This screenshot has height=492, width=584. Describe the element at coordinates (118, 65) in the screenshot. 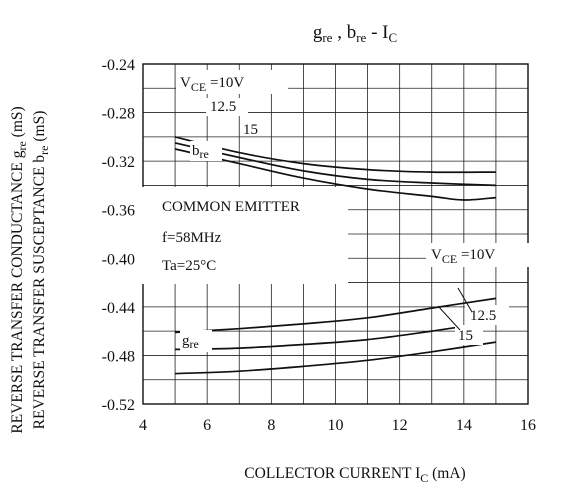

I see `y-tick-label: -0.24` at that location.